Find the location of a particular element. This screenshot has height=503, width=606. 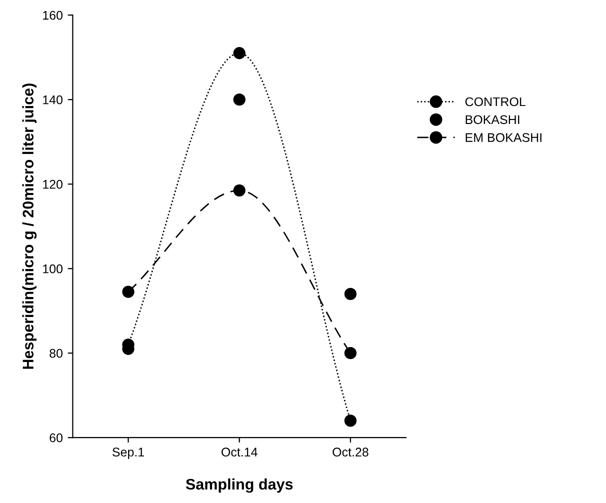

y-tick-label: 160 is located at coordinates (53, 15).